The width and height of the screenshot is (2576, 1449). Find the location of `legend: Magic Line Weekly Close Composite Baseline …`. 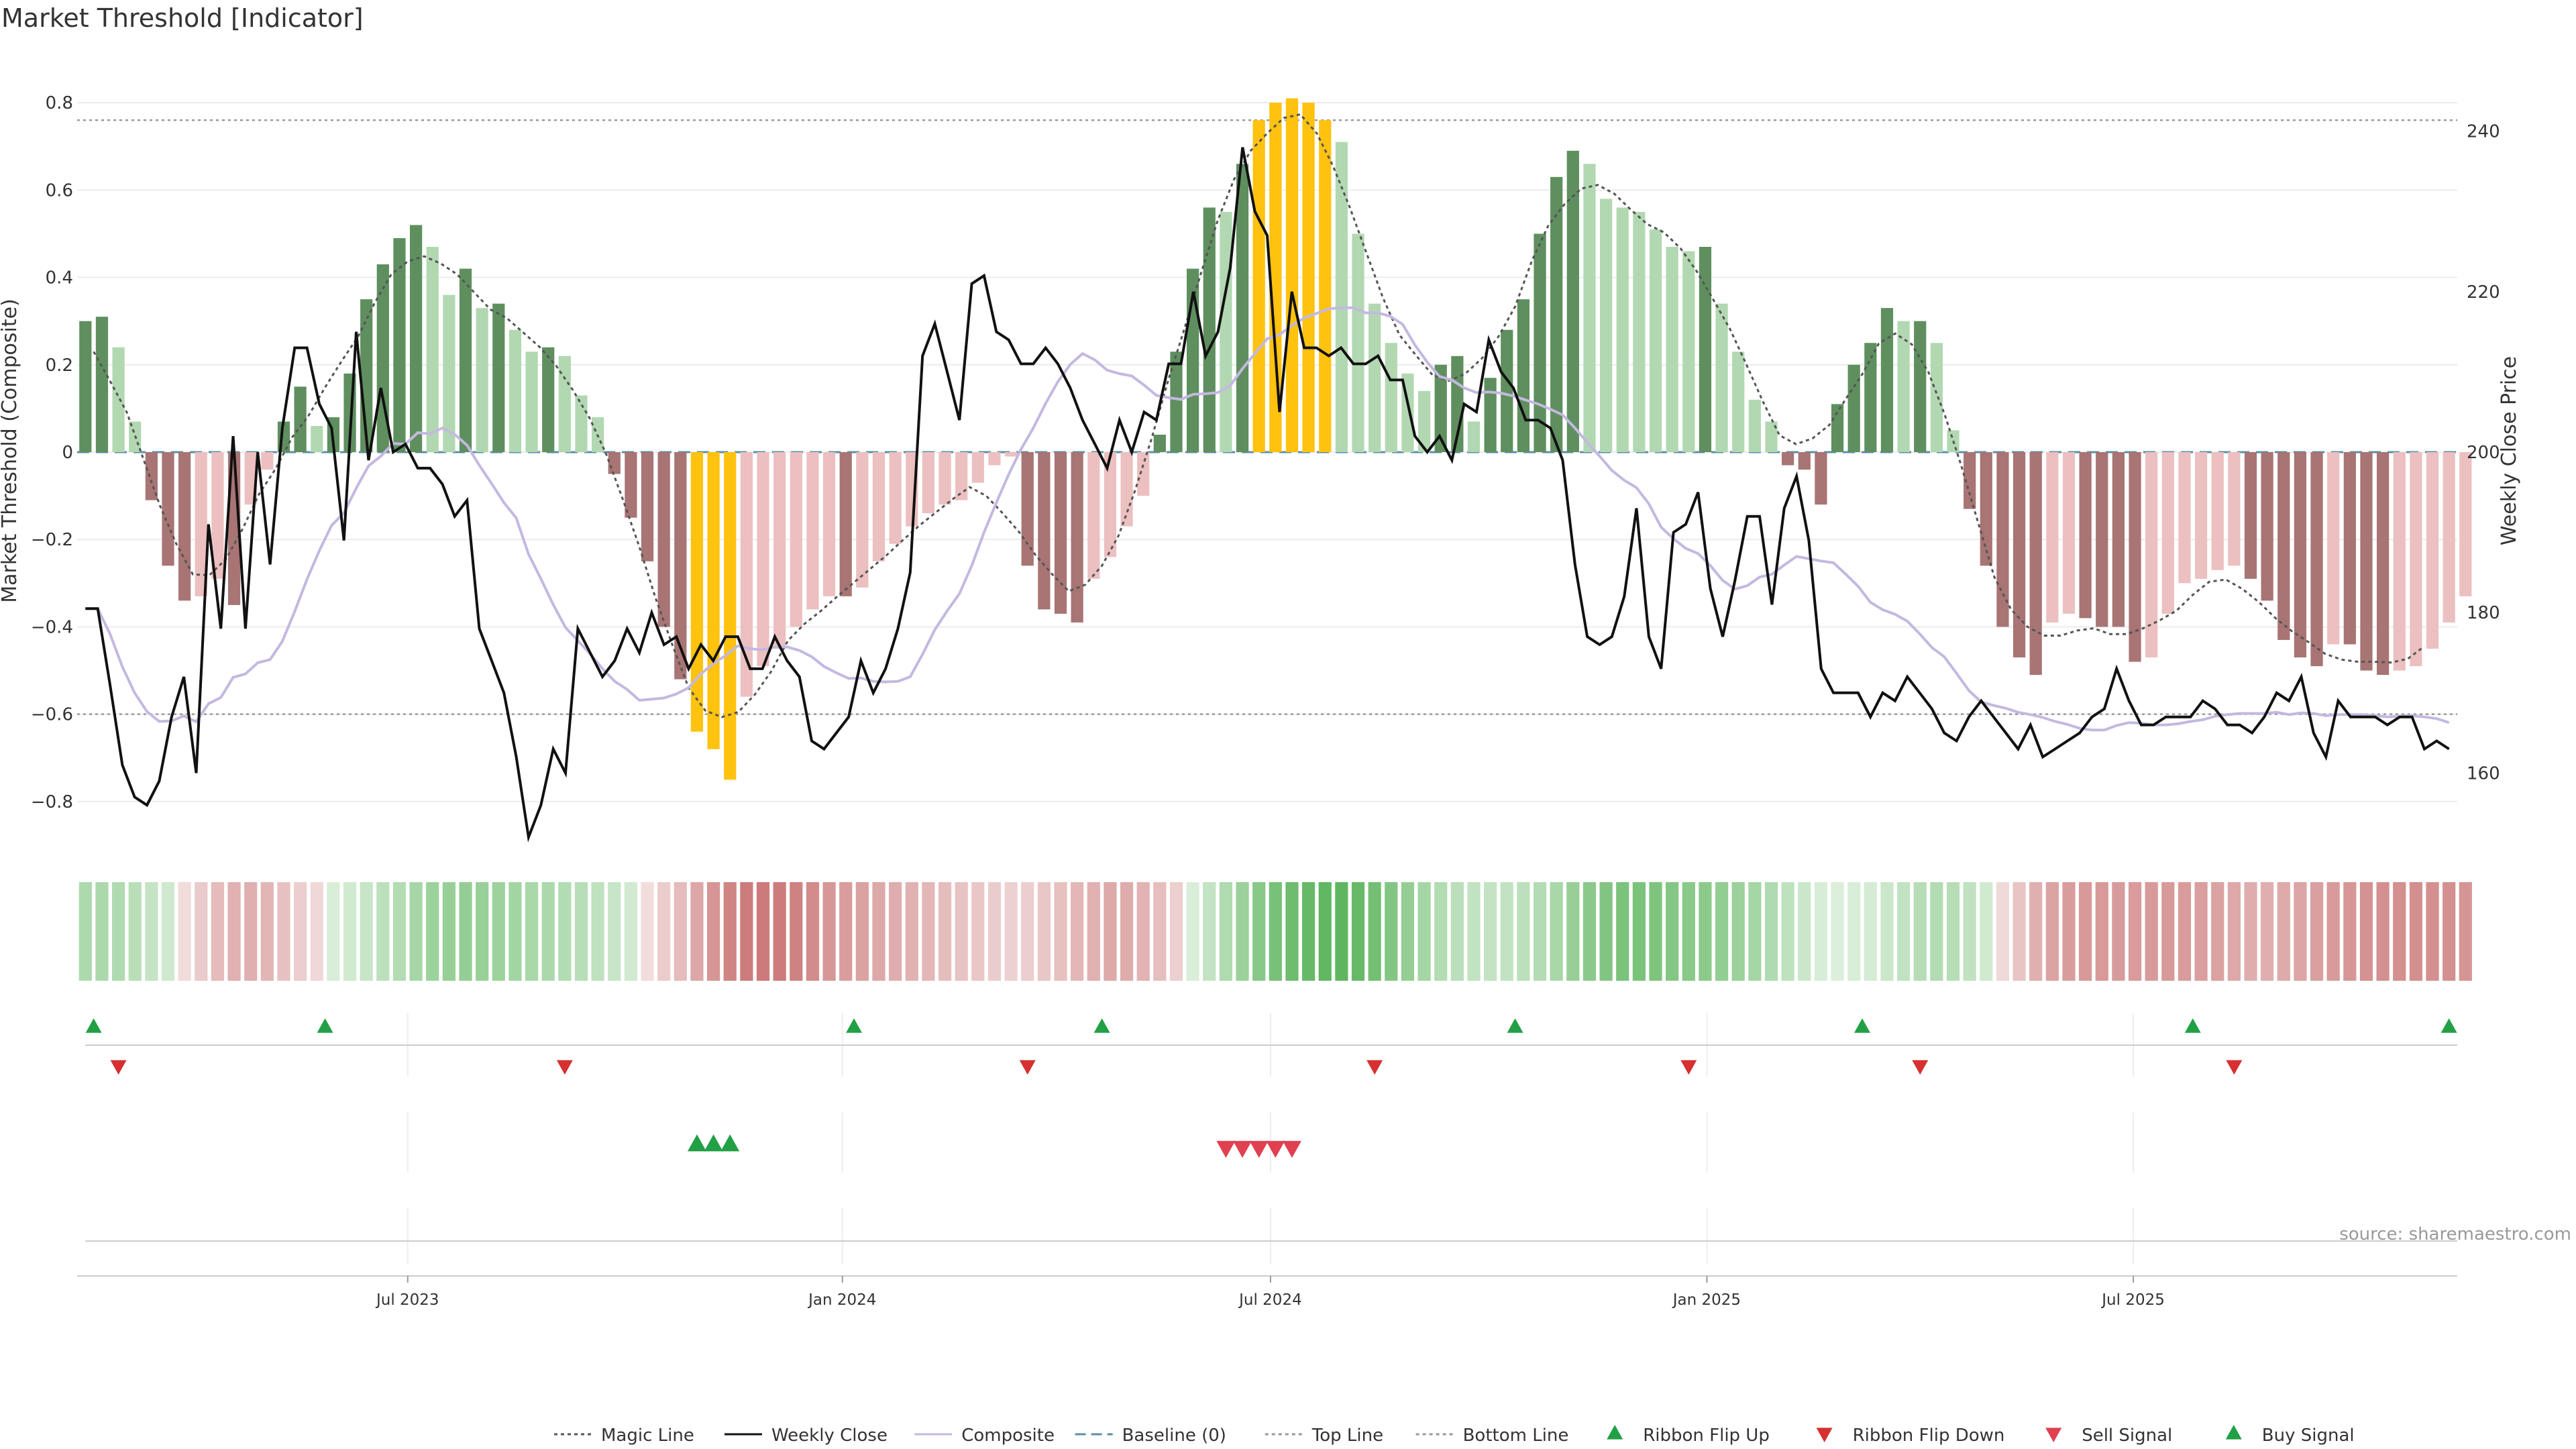

legend: Magic Line Weekly Close Composite Baseline … is located at coordinates (1454, 1435).